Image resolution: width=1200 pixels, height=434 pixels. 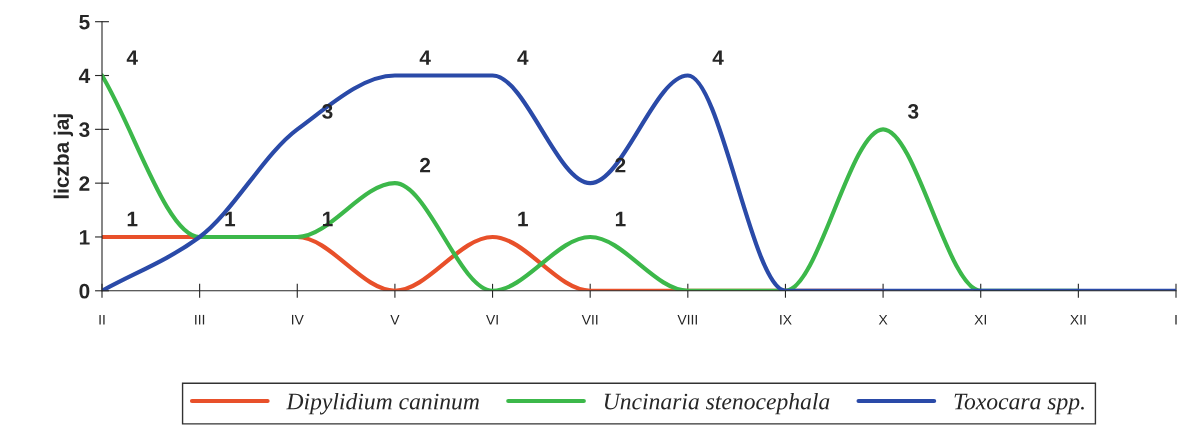 What do you see at coordinates (1078, 319) in the screenshot?
I see `x-tick-label: XII` at bounding box center [1078, 319].